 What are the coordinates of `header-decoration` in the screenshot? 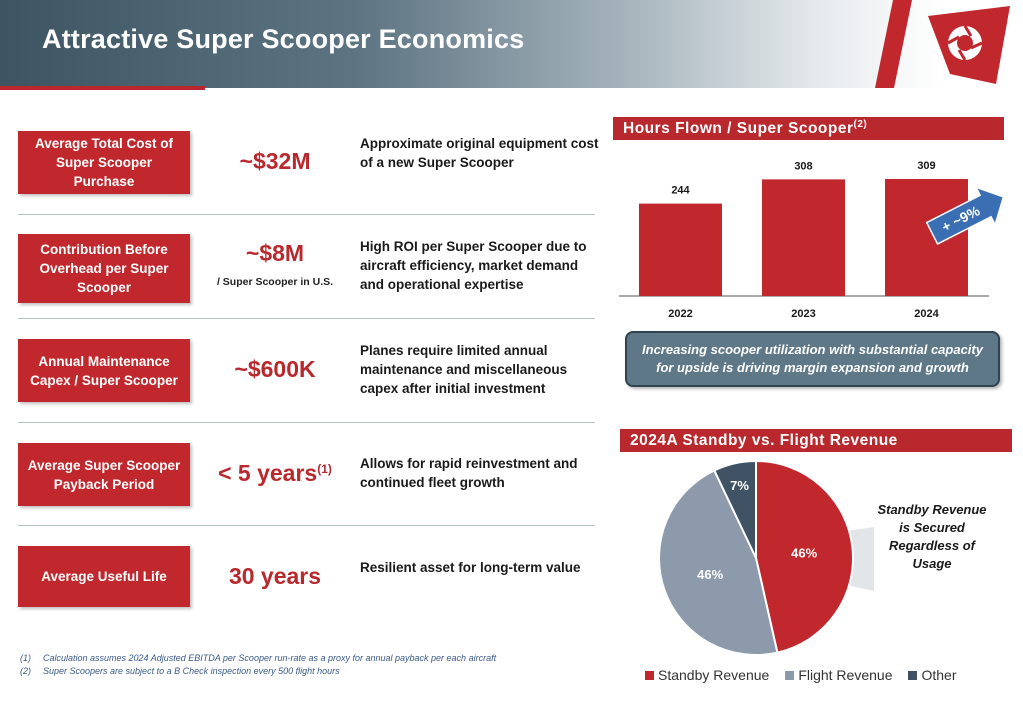 It's located at (942, 44).